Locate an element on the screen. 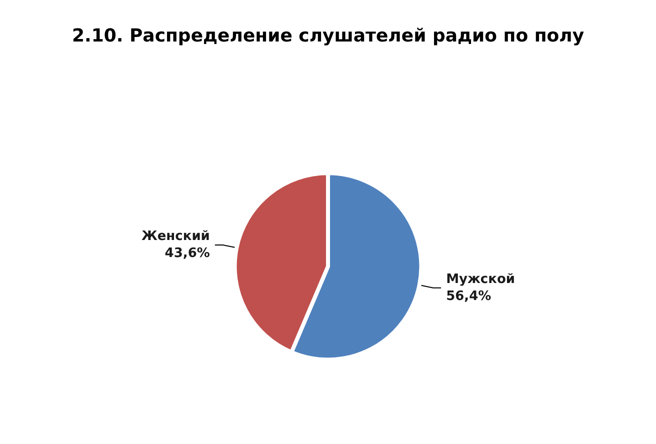  slice-label: Женский is located at coordinates (175, 236).